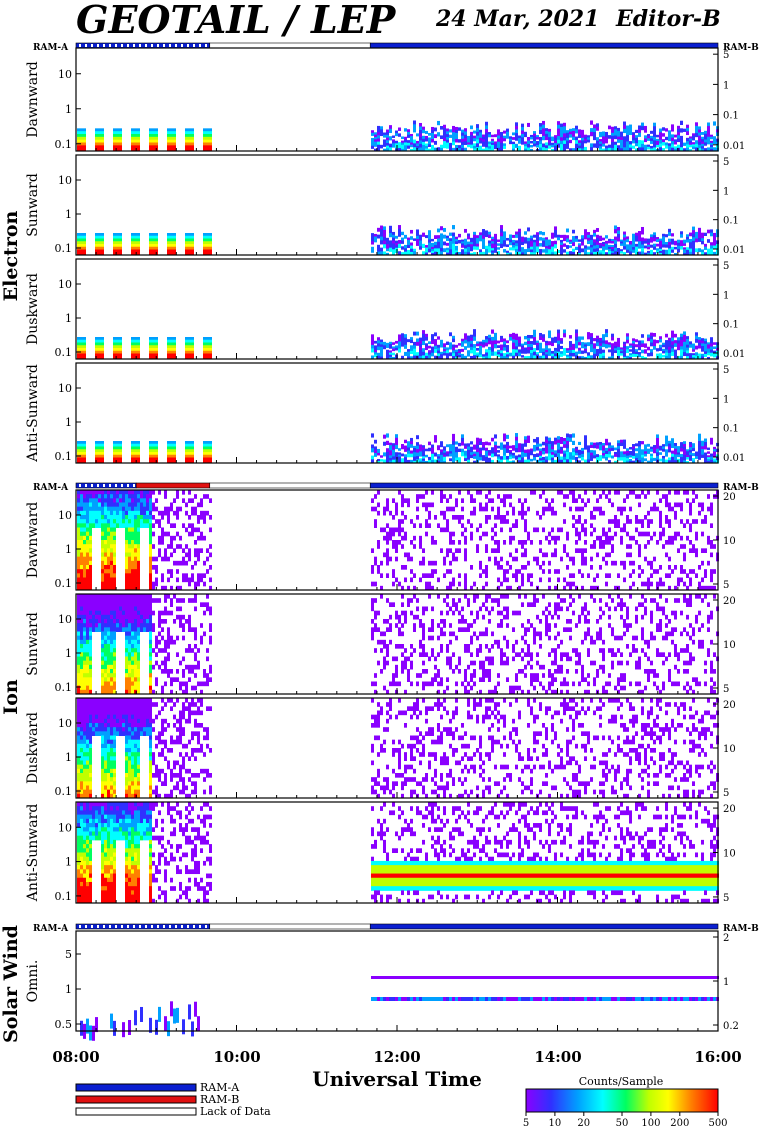 The width and height of the screenshot is (762, 1128). I want to click on ram-bar-gap, so click(86, 45).